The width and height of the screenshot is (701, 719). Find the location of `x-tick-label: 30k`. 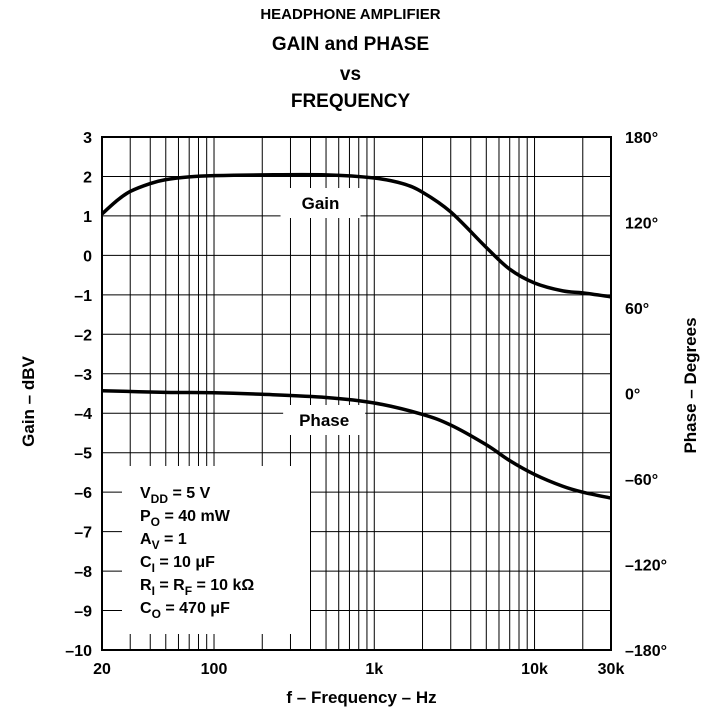

x-tick-label: 30k is located at coordinates (611, 669).